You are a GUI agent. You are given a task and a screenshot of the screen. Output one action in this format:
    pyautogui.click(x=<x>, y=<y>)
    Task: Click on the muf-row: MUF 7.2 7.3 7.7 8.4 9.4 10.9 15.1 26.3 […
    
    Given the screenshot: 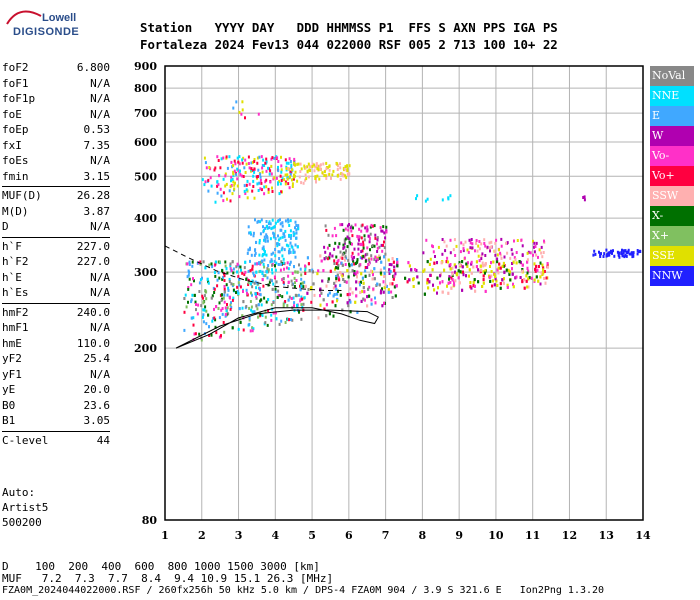 What is the action you would take?
    pyautogui.click(x=168, y=578)
    